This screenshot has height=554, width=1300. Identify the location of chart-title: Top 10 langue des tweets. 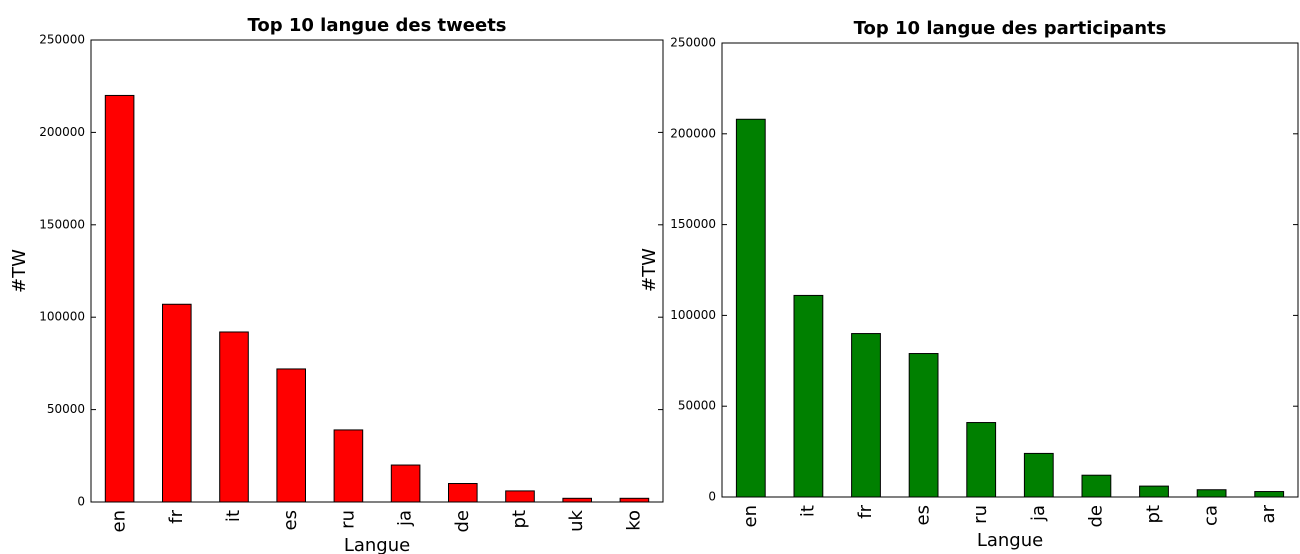
(376, 25).